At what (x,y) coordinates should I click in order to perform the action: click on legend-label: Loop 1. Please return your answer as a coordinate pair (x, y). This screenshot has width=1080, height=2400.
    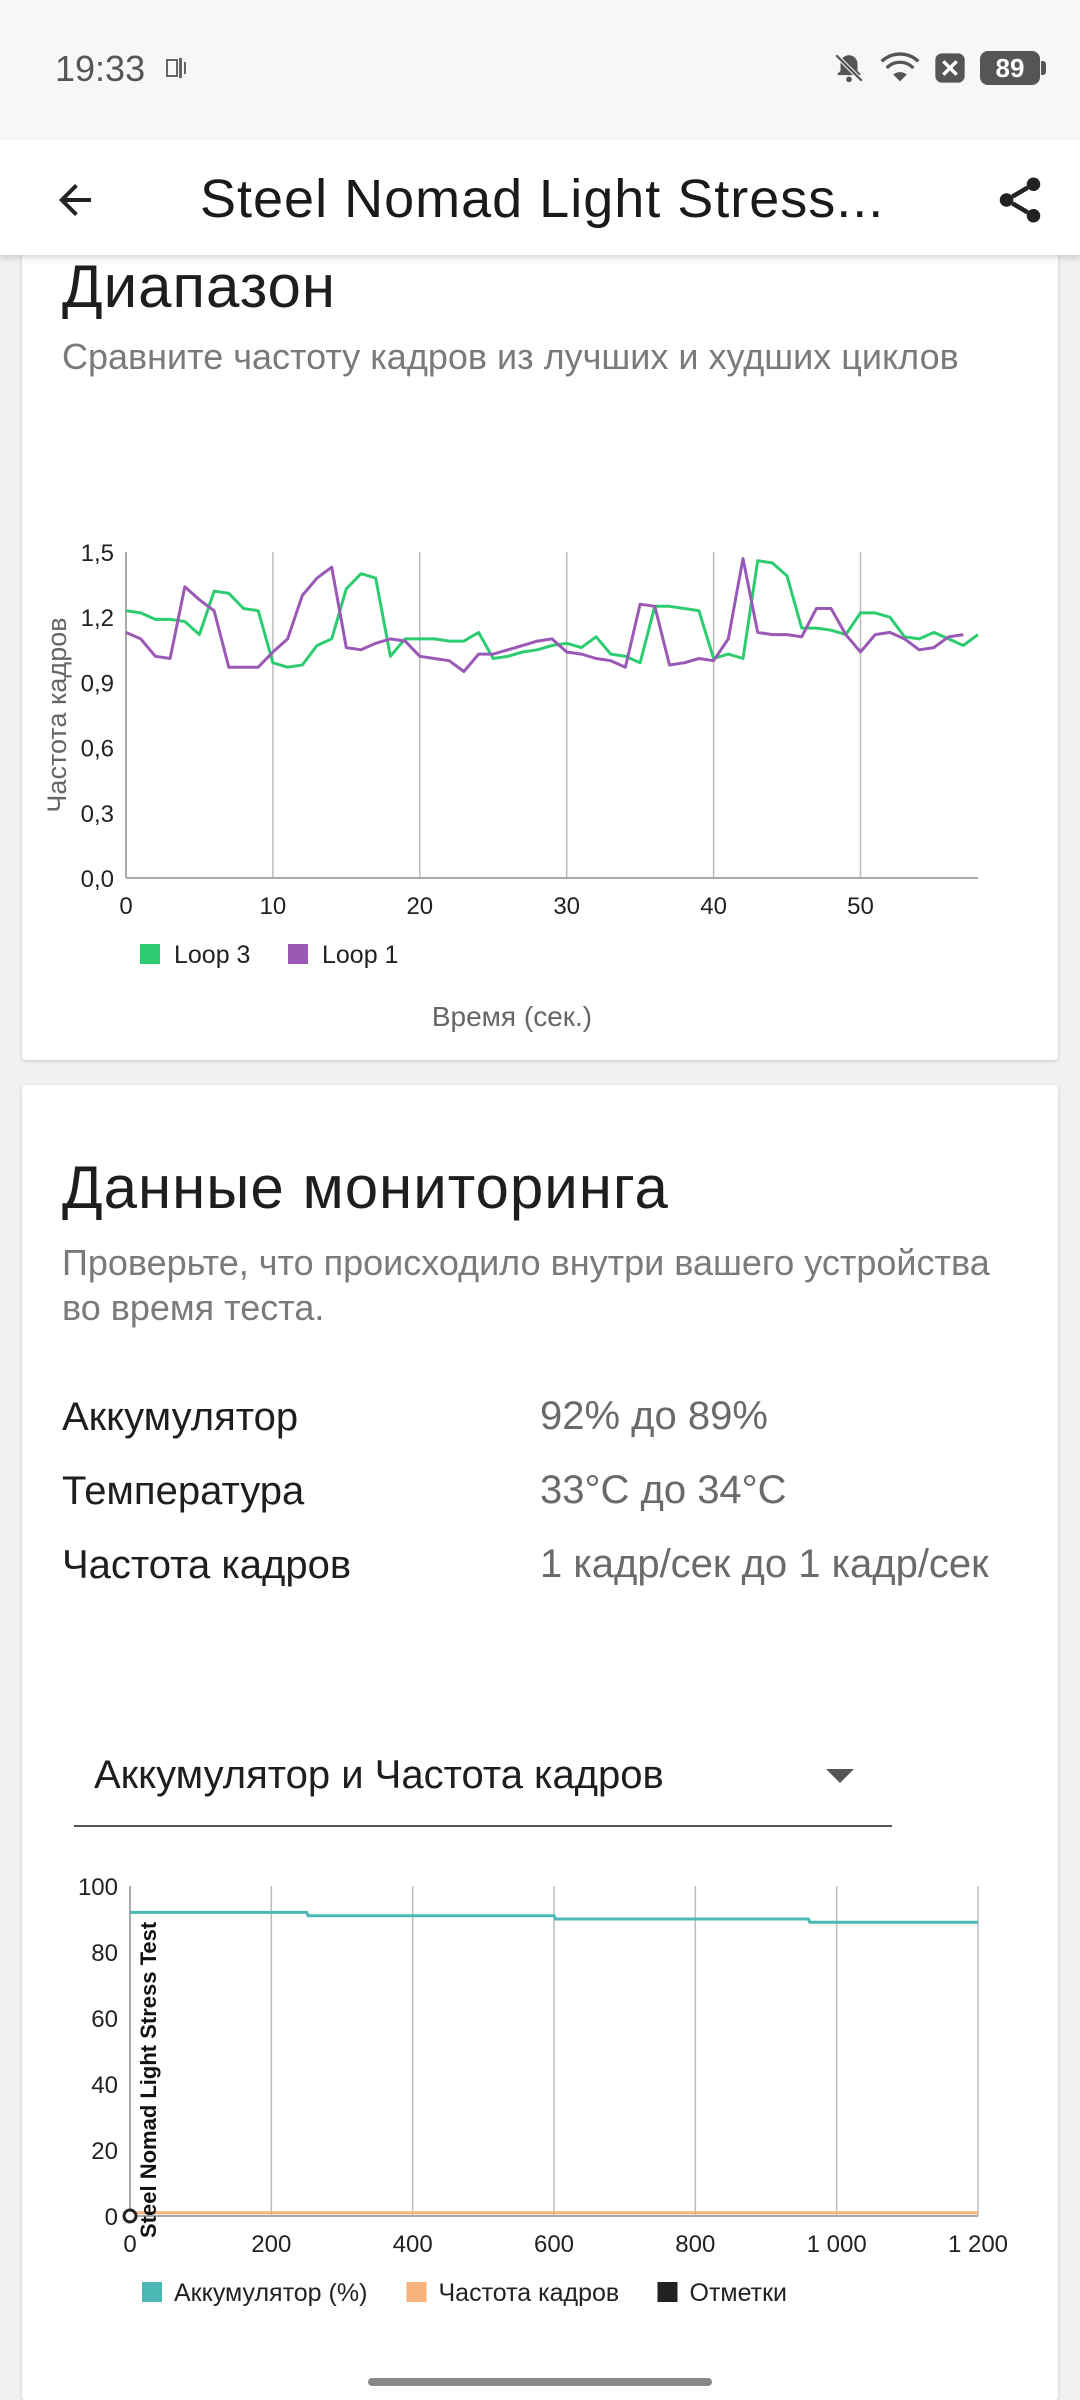
    Looking at the image, I should click on (360, 955).